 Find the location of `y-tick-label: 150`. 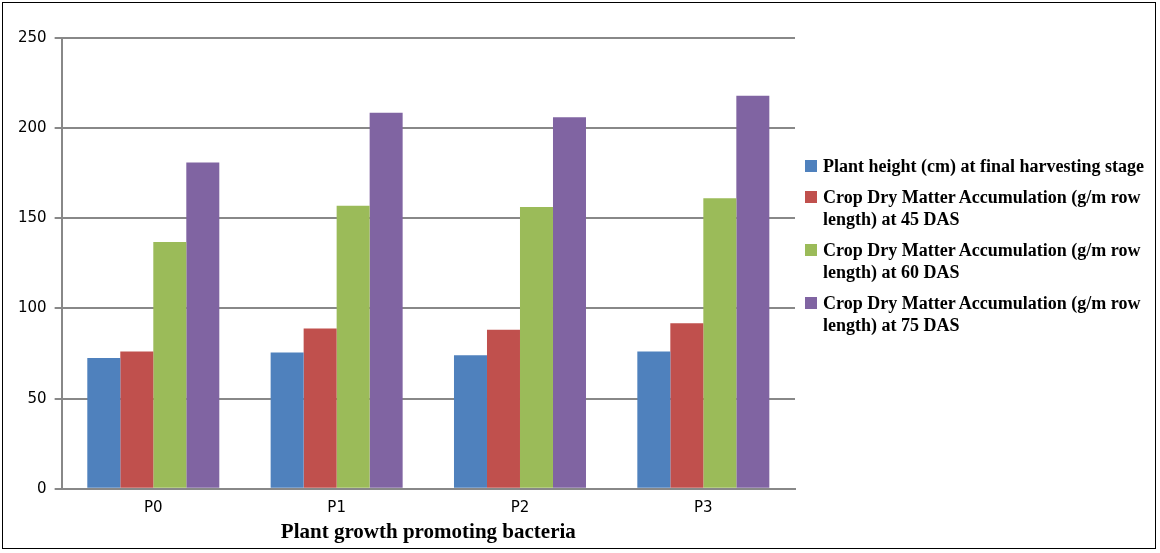

y-tick-label: 150 is located at coordinates (32, 217).